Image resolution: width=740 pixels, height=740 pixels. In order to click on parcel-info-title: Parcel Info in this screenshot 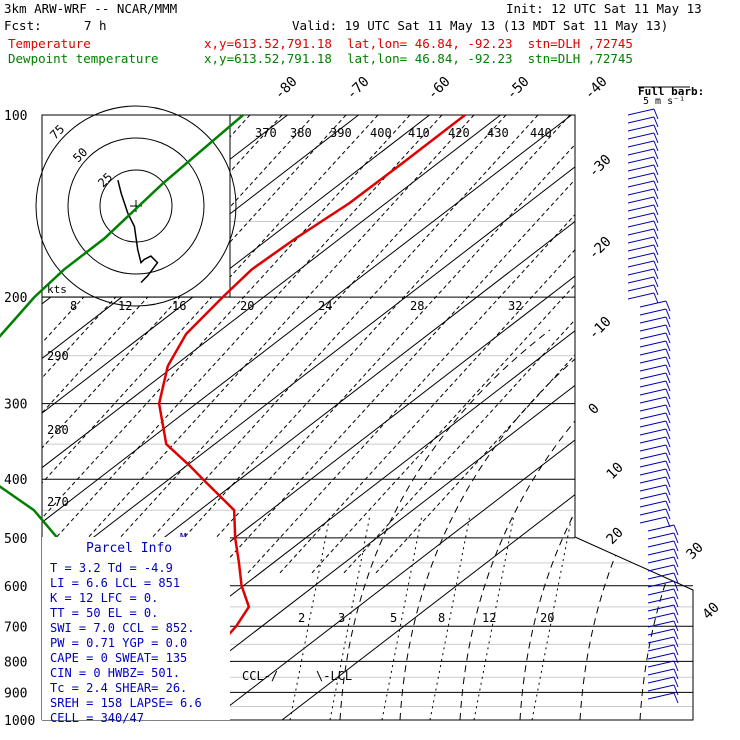, I will do `click(129, 548)`.